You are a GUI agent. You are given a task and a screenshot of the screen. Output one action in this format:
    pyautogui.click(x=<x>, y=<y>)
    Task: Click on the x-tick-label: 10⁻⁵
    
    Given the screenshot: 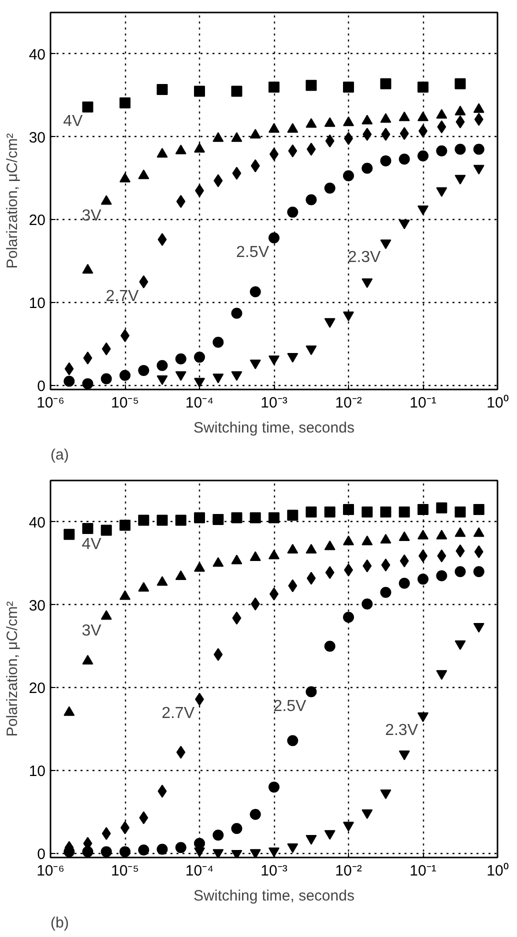 What is the action you would take?
    pyautogui.click(x=125, y=403)
    